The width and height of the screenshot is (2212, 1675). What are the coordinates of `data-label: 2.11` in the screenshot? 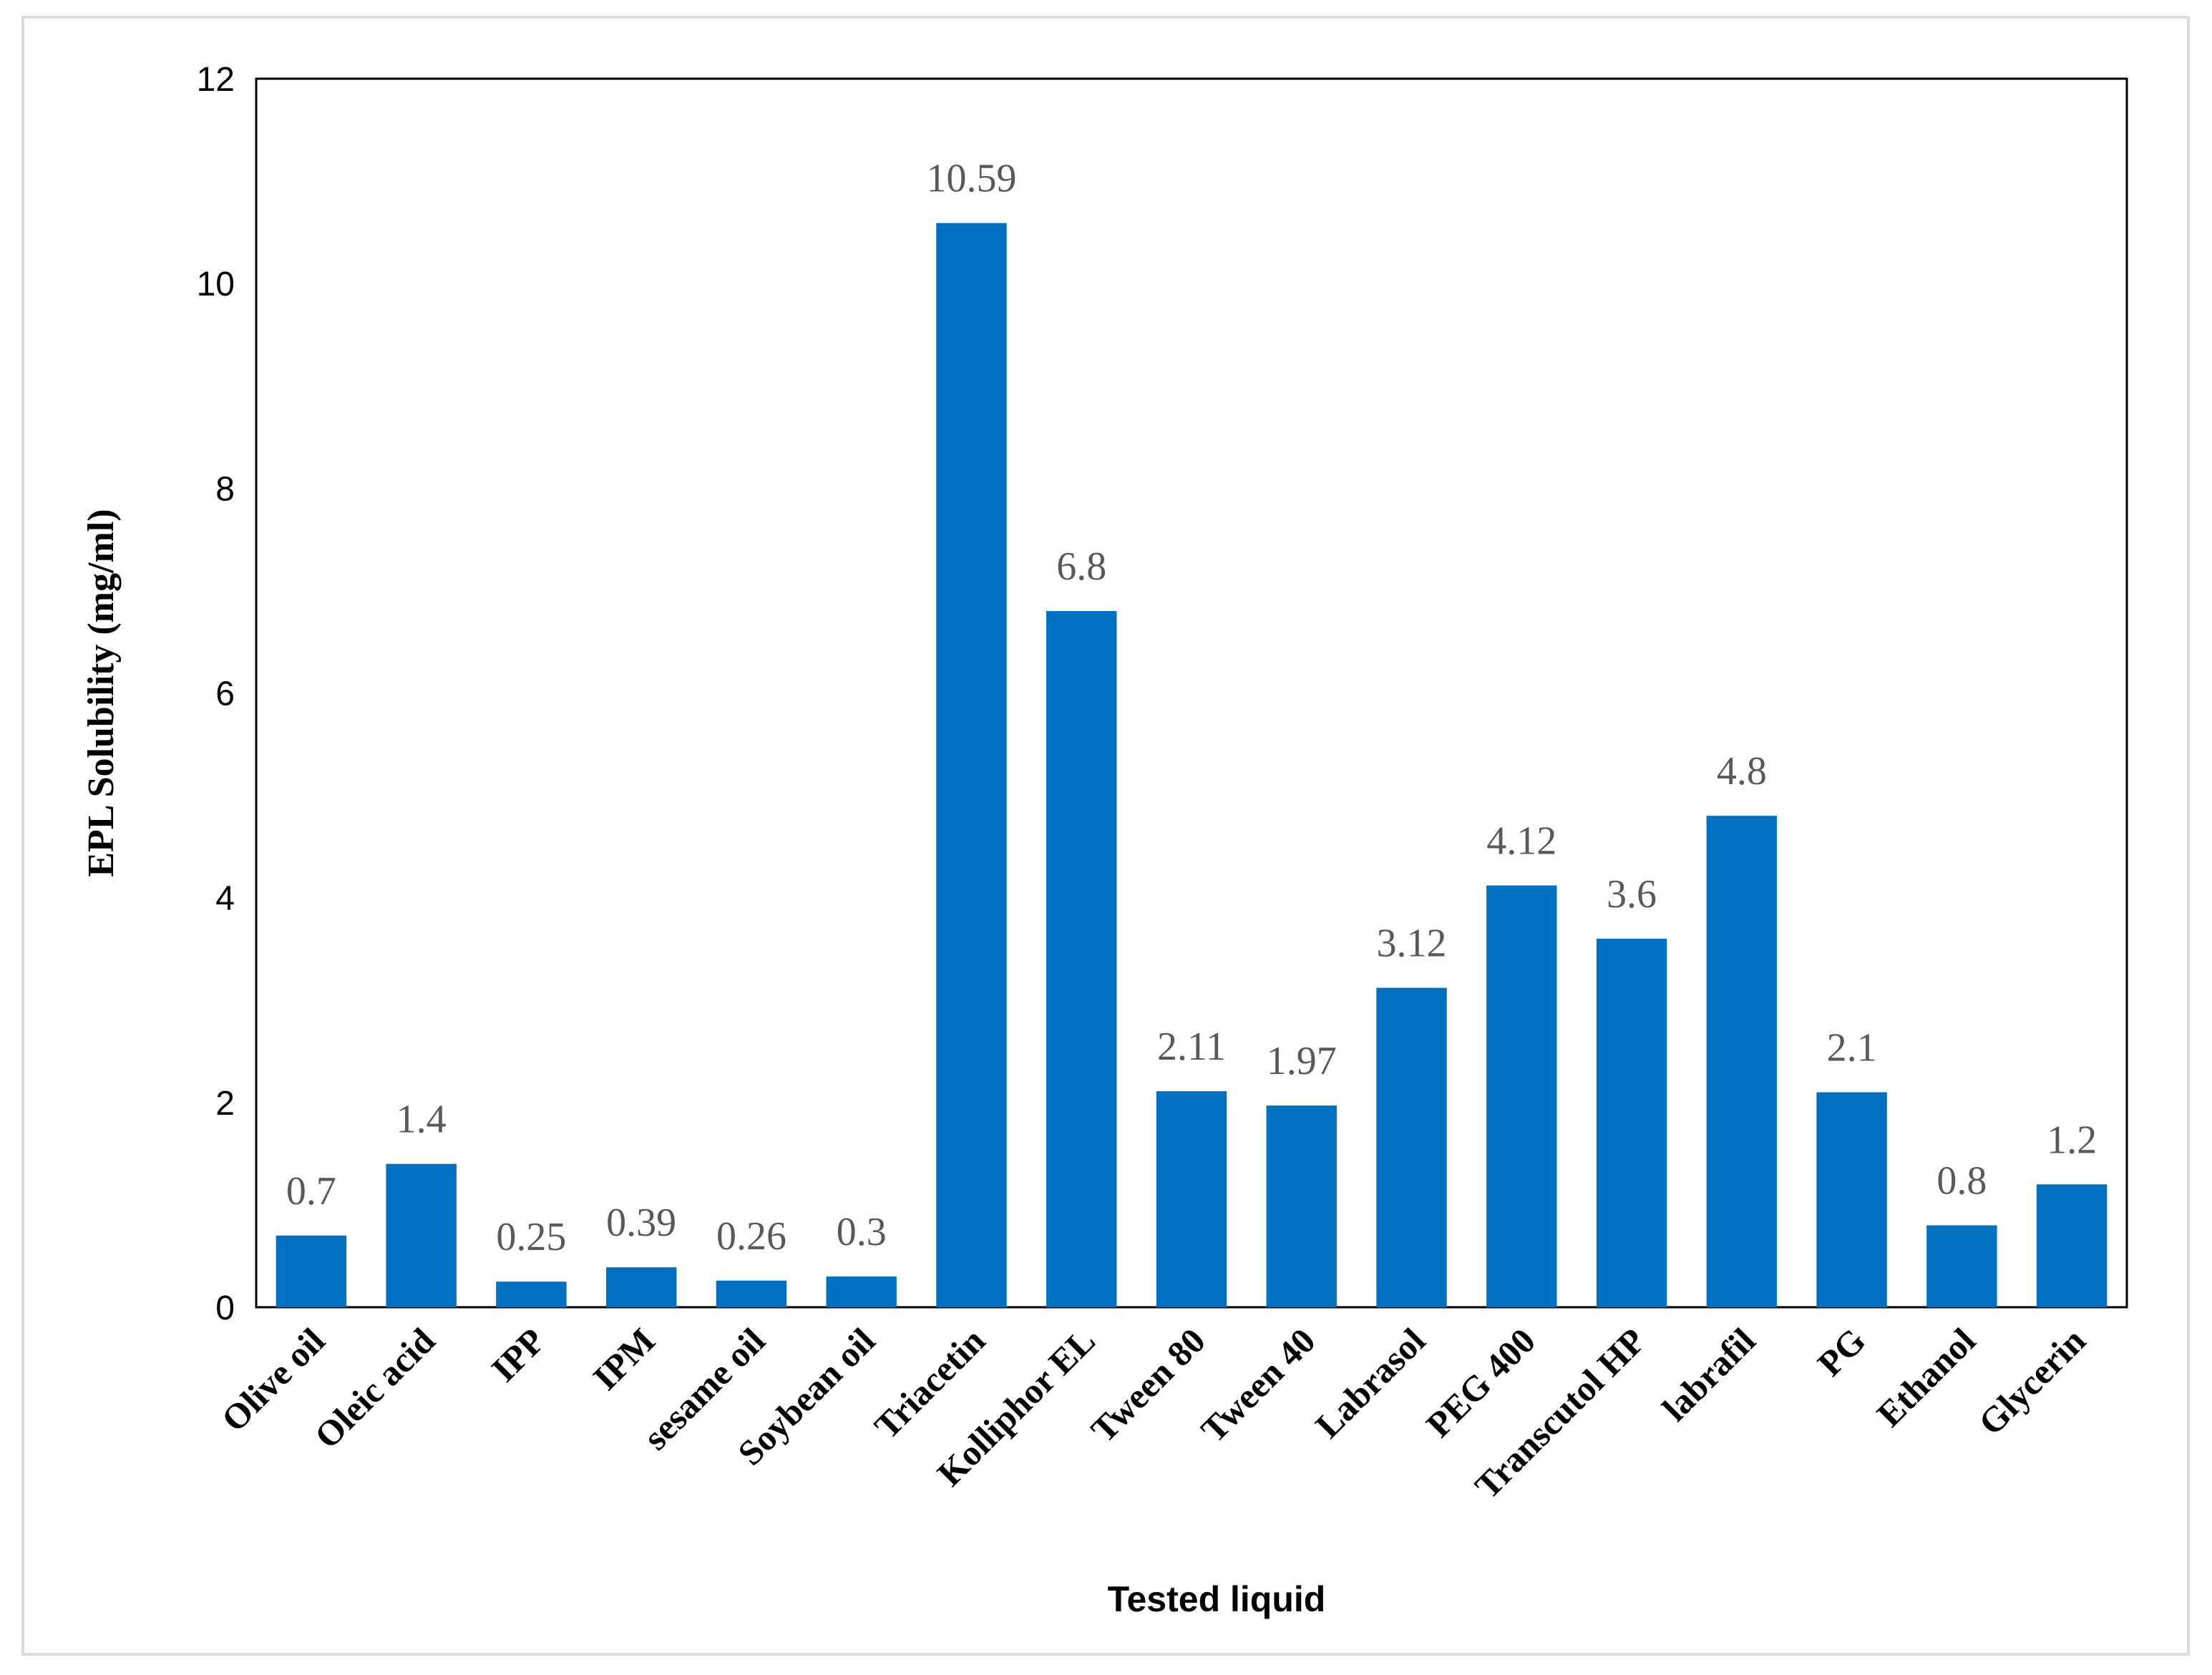 It's located at (1191, 1047).